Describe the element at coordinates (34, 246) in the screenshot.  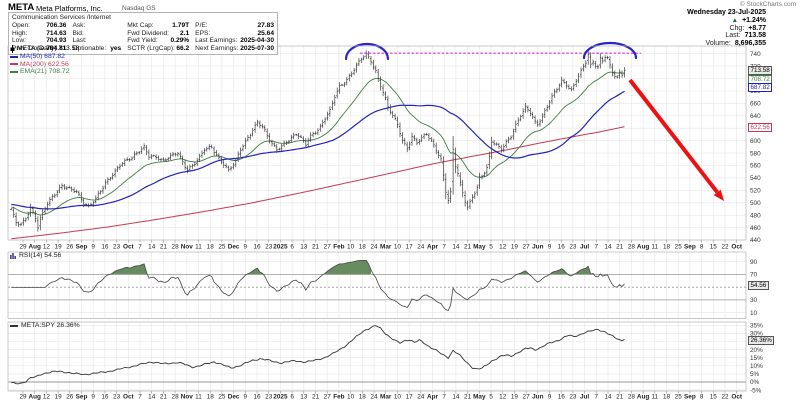
I see `svg-text: Aug` at that location.